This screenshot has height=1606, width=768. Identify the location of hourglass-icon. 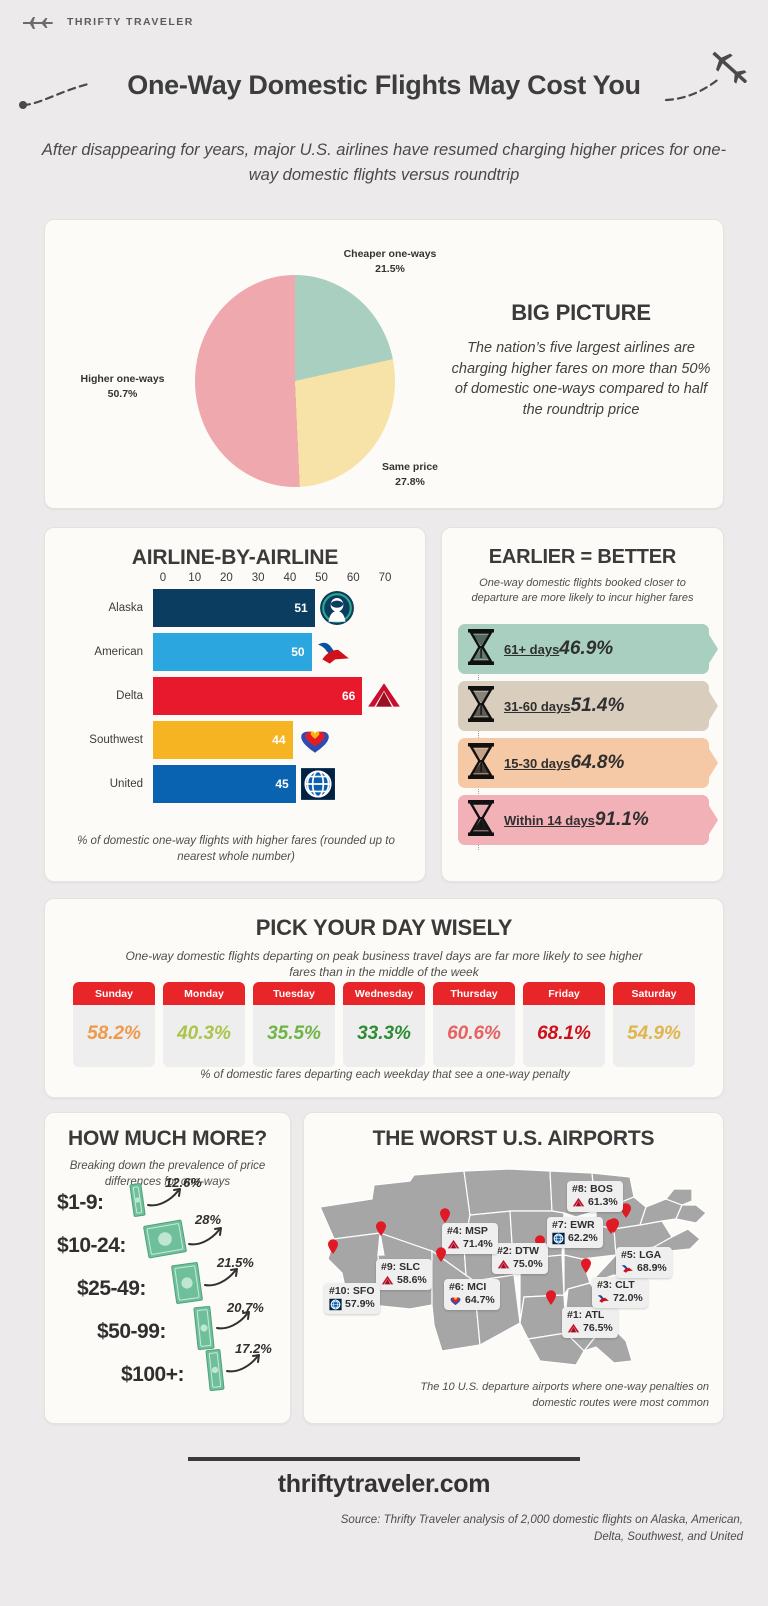
(481, 706).